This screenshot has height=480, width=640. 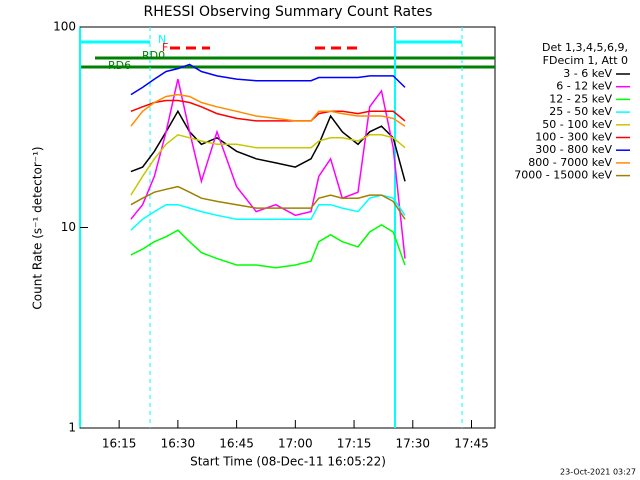 I want to click on y-axis-label: Count Rate (s⁻¹ detector⁻¹), so click(x=38, y=227).